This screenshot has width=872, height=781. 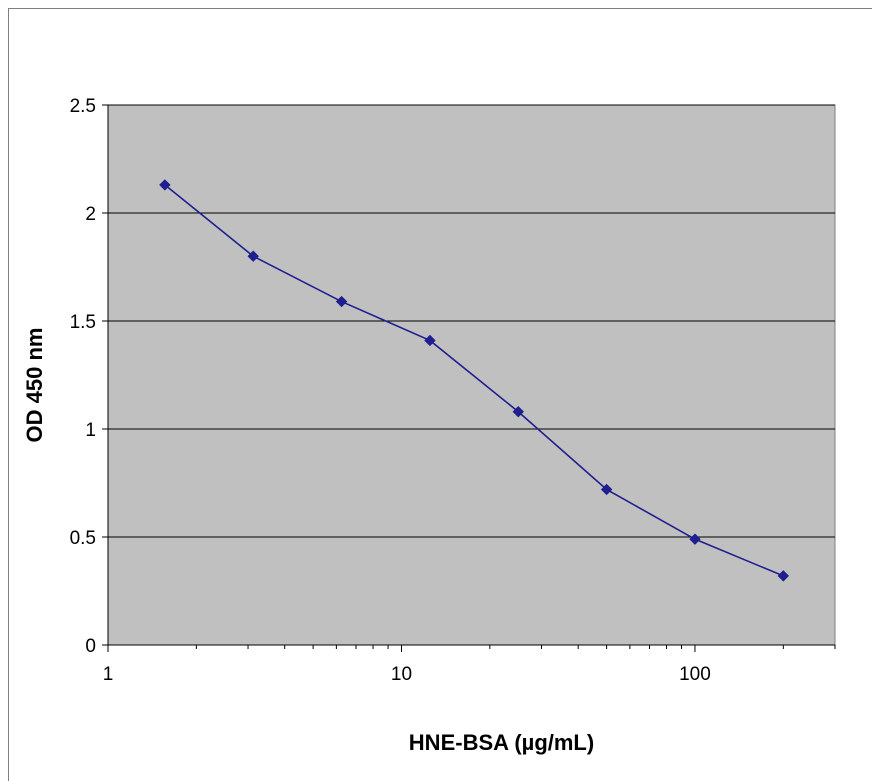 I want to click on y-tick-label: 1, so click(x=90, y=430).